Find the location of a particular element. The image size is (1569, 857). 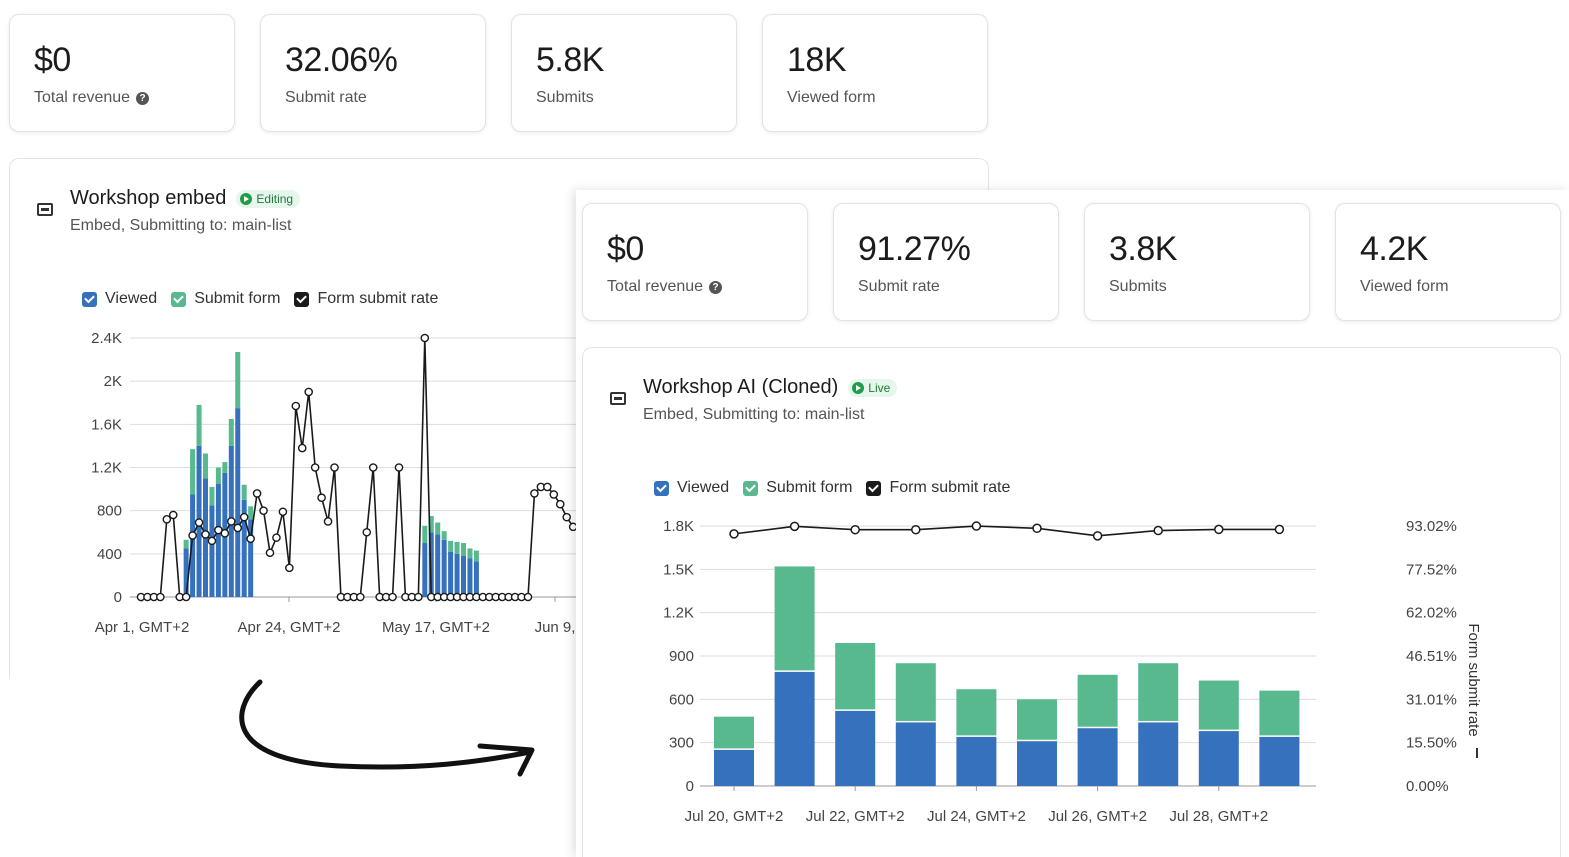

x-tick-label: Jul 22, GMT+2 is located at coordinates (855, 816).